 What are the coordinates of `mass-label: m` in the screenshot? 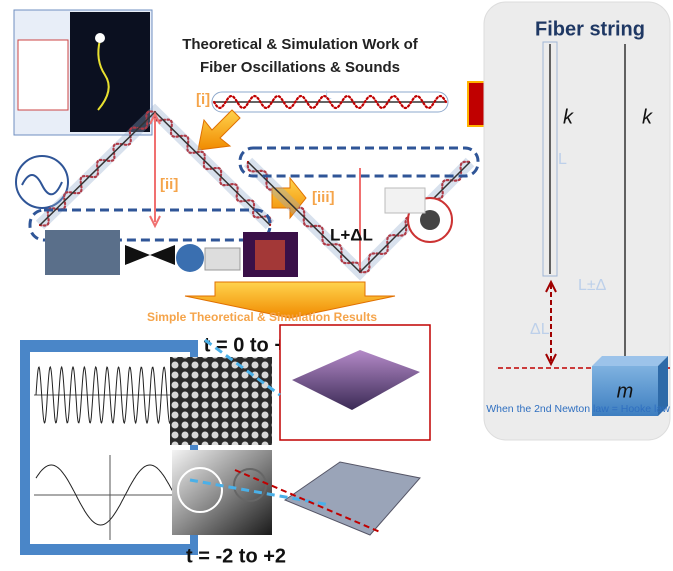 It's located at (625, 391).